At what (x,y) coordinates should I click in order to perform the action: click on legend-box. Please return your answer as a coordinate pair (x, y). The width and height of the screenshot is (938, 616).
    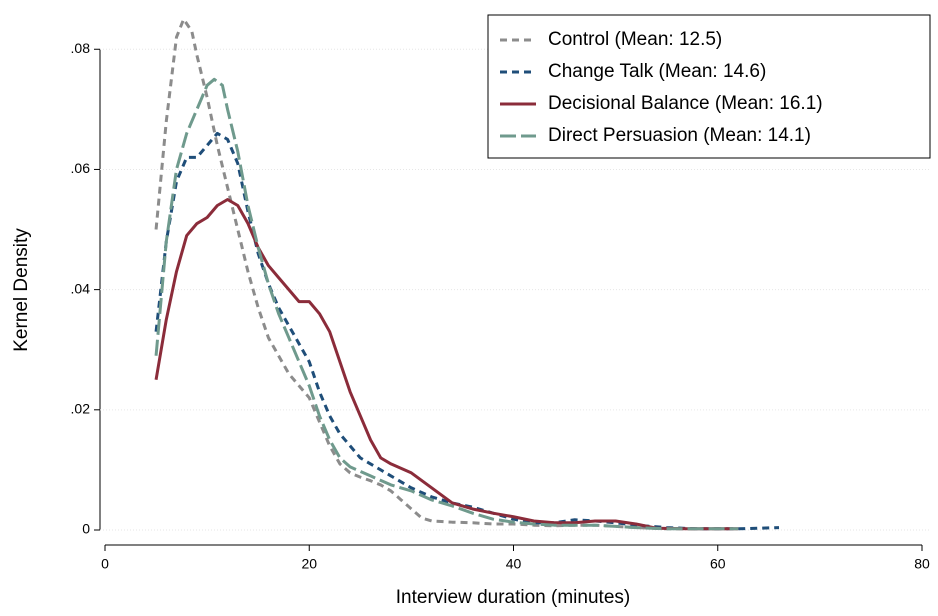
    Looking at the image, I should click on (709, 86).